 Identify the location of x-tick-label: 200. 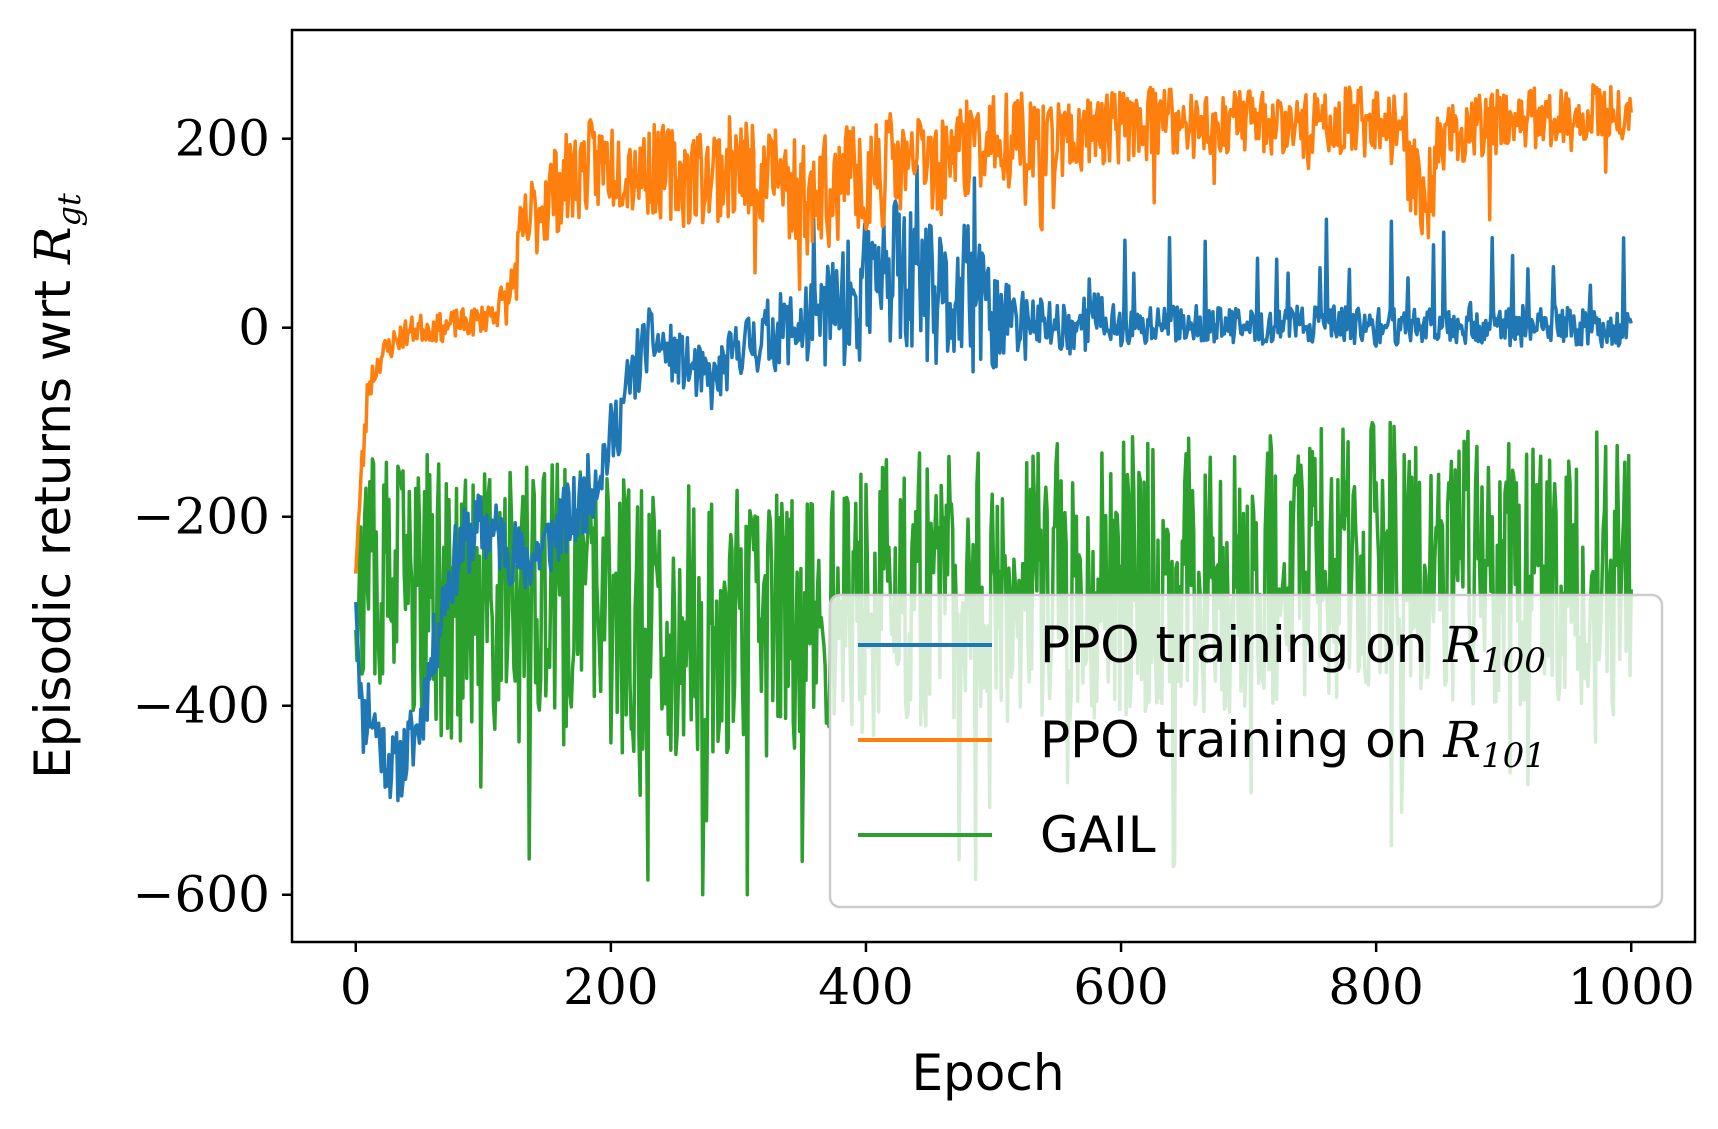
(610, 987).